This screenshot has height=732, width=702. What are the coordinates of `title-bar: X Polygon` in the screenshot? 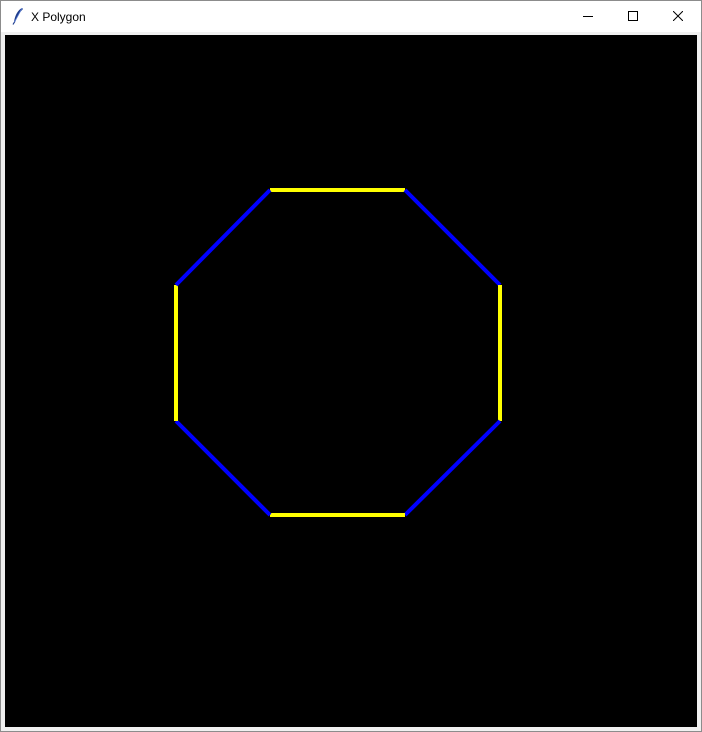 It's located at (351, 16).